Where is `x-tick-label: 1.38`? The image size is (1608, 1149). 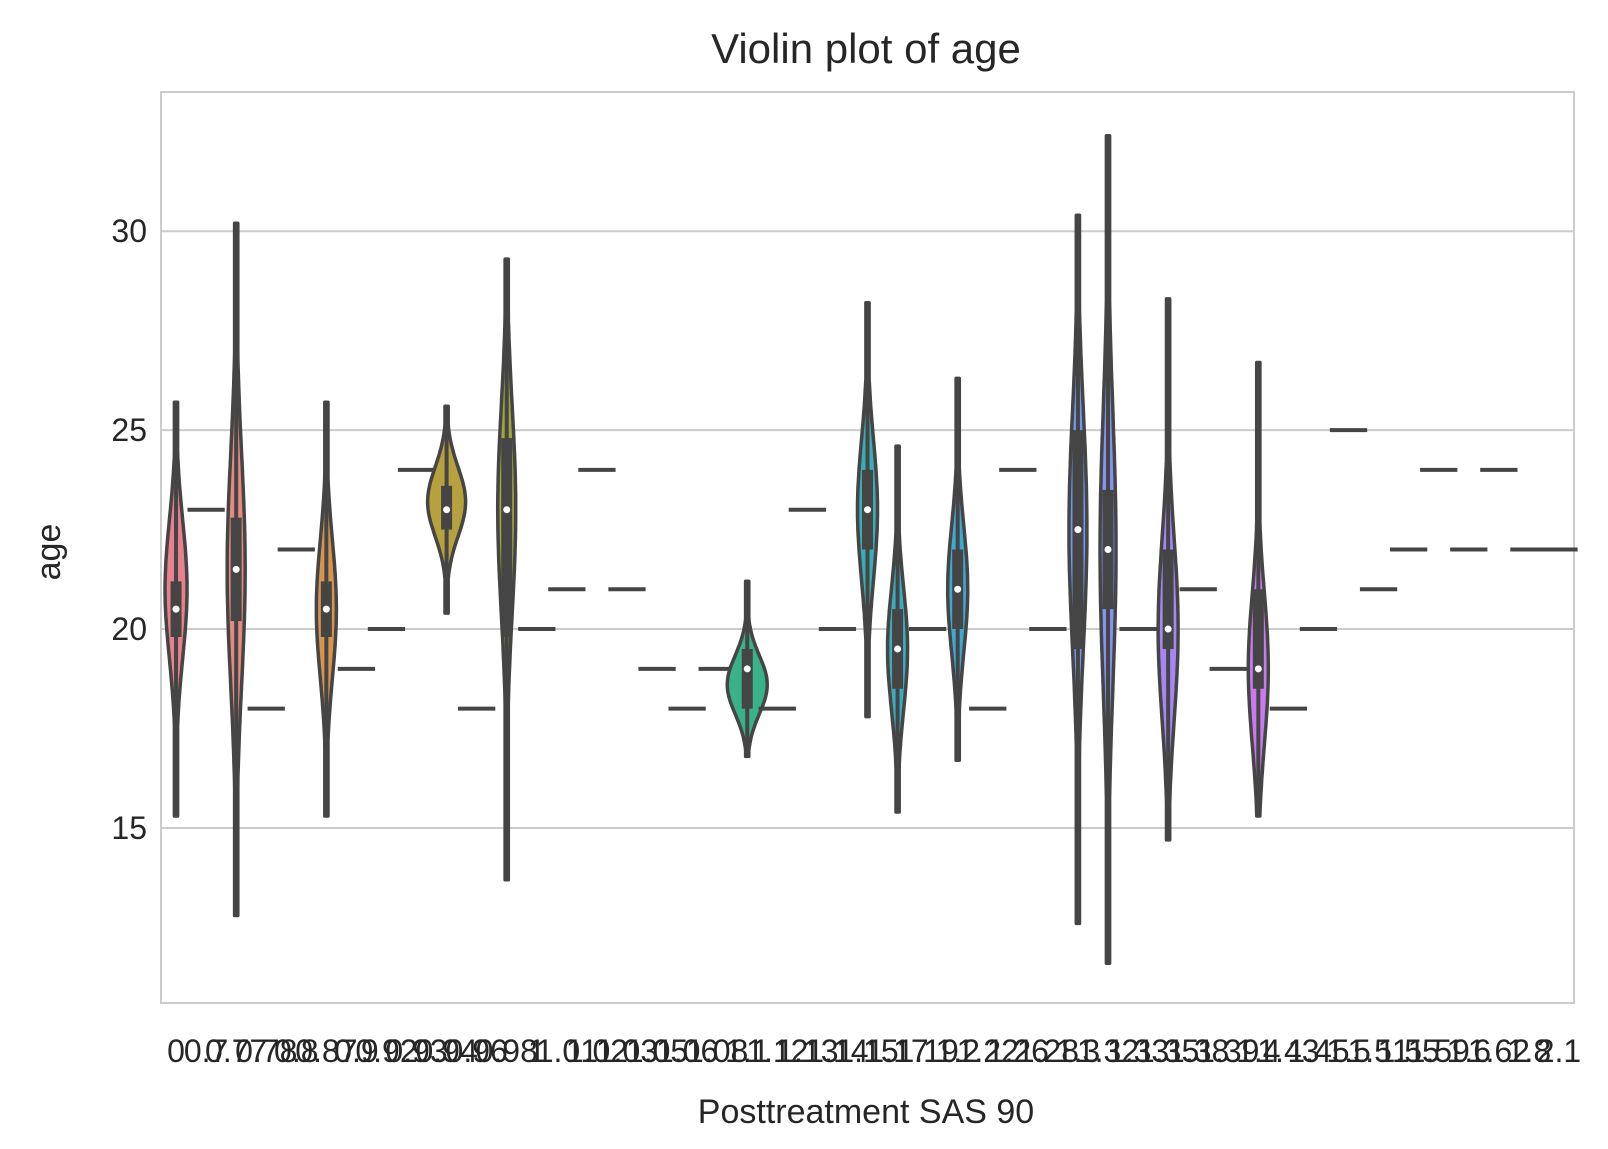 x-tick-label: 1.38 is located at coordinates (1198, 1051).